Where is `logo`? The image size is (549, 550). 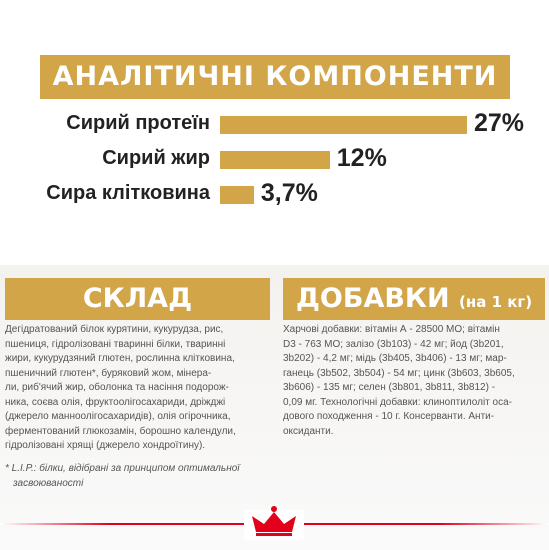 logo is located at coordinates (274, 523).